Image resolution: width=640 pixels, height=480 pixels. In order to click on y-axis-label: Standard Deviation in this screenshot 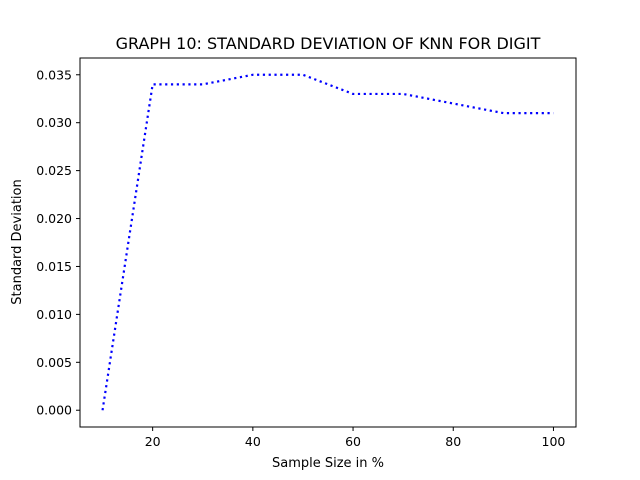, I will do `click(17, 241)`.